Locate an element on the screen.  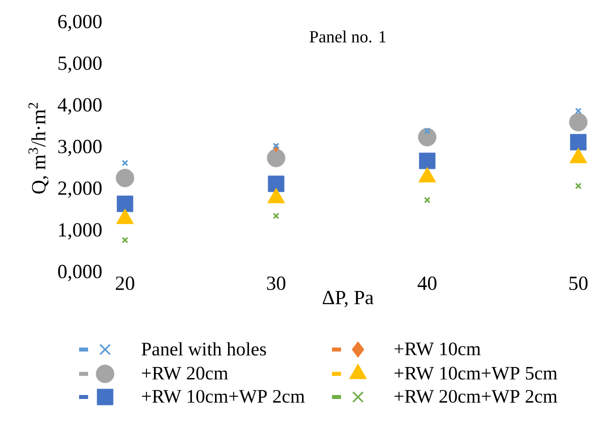
y-tick-label: 1,000 is located at coordinates (80, 231).